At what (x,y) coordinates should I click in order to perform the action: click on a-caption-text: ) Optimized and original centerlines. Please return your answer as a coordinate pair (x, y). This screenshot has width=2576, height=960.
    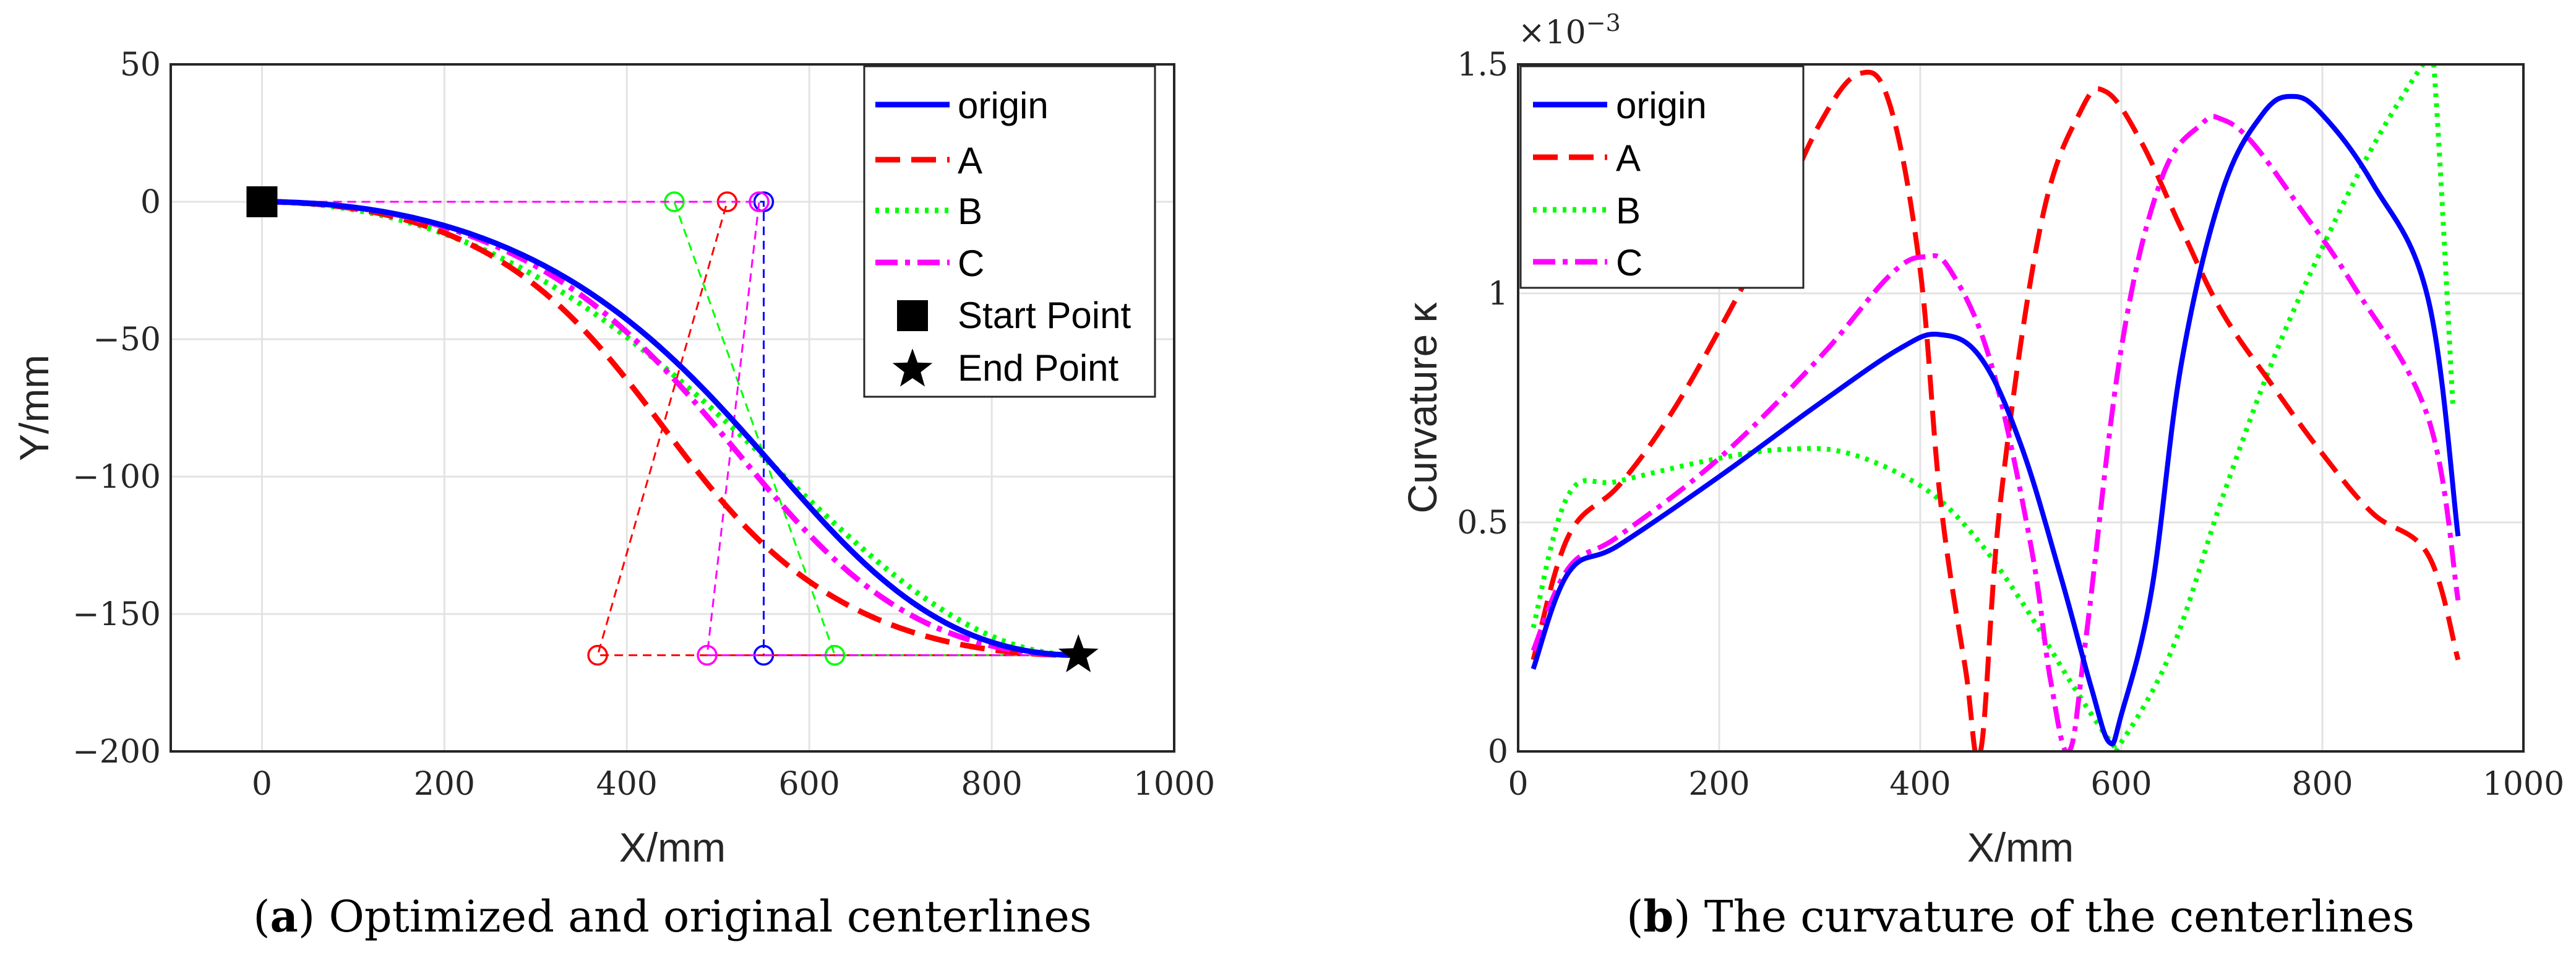
    Looking at the image, I should click on (695, 917).